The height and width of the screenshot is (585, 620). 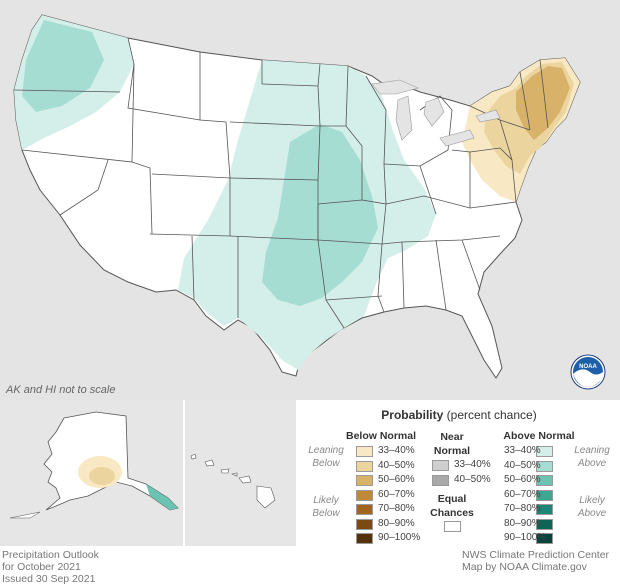 What do you see at coordinates (49, 579) in the screenshot?
I see `footer-issued: Issued 30 Sep 2021` at bounding box center [49, 579].